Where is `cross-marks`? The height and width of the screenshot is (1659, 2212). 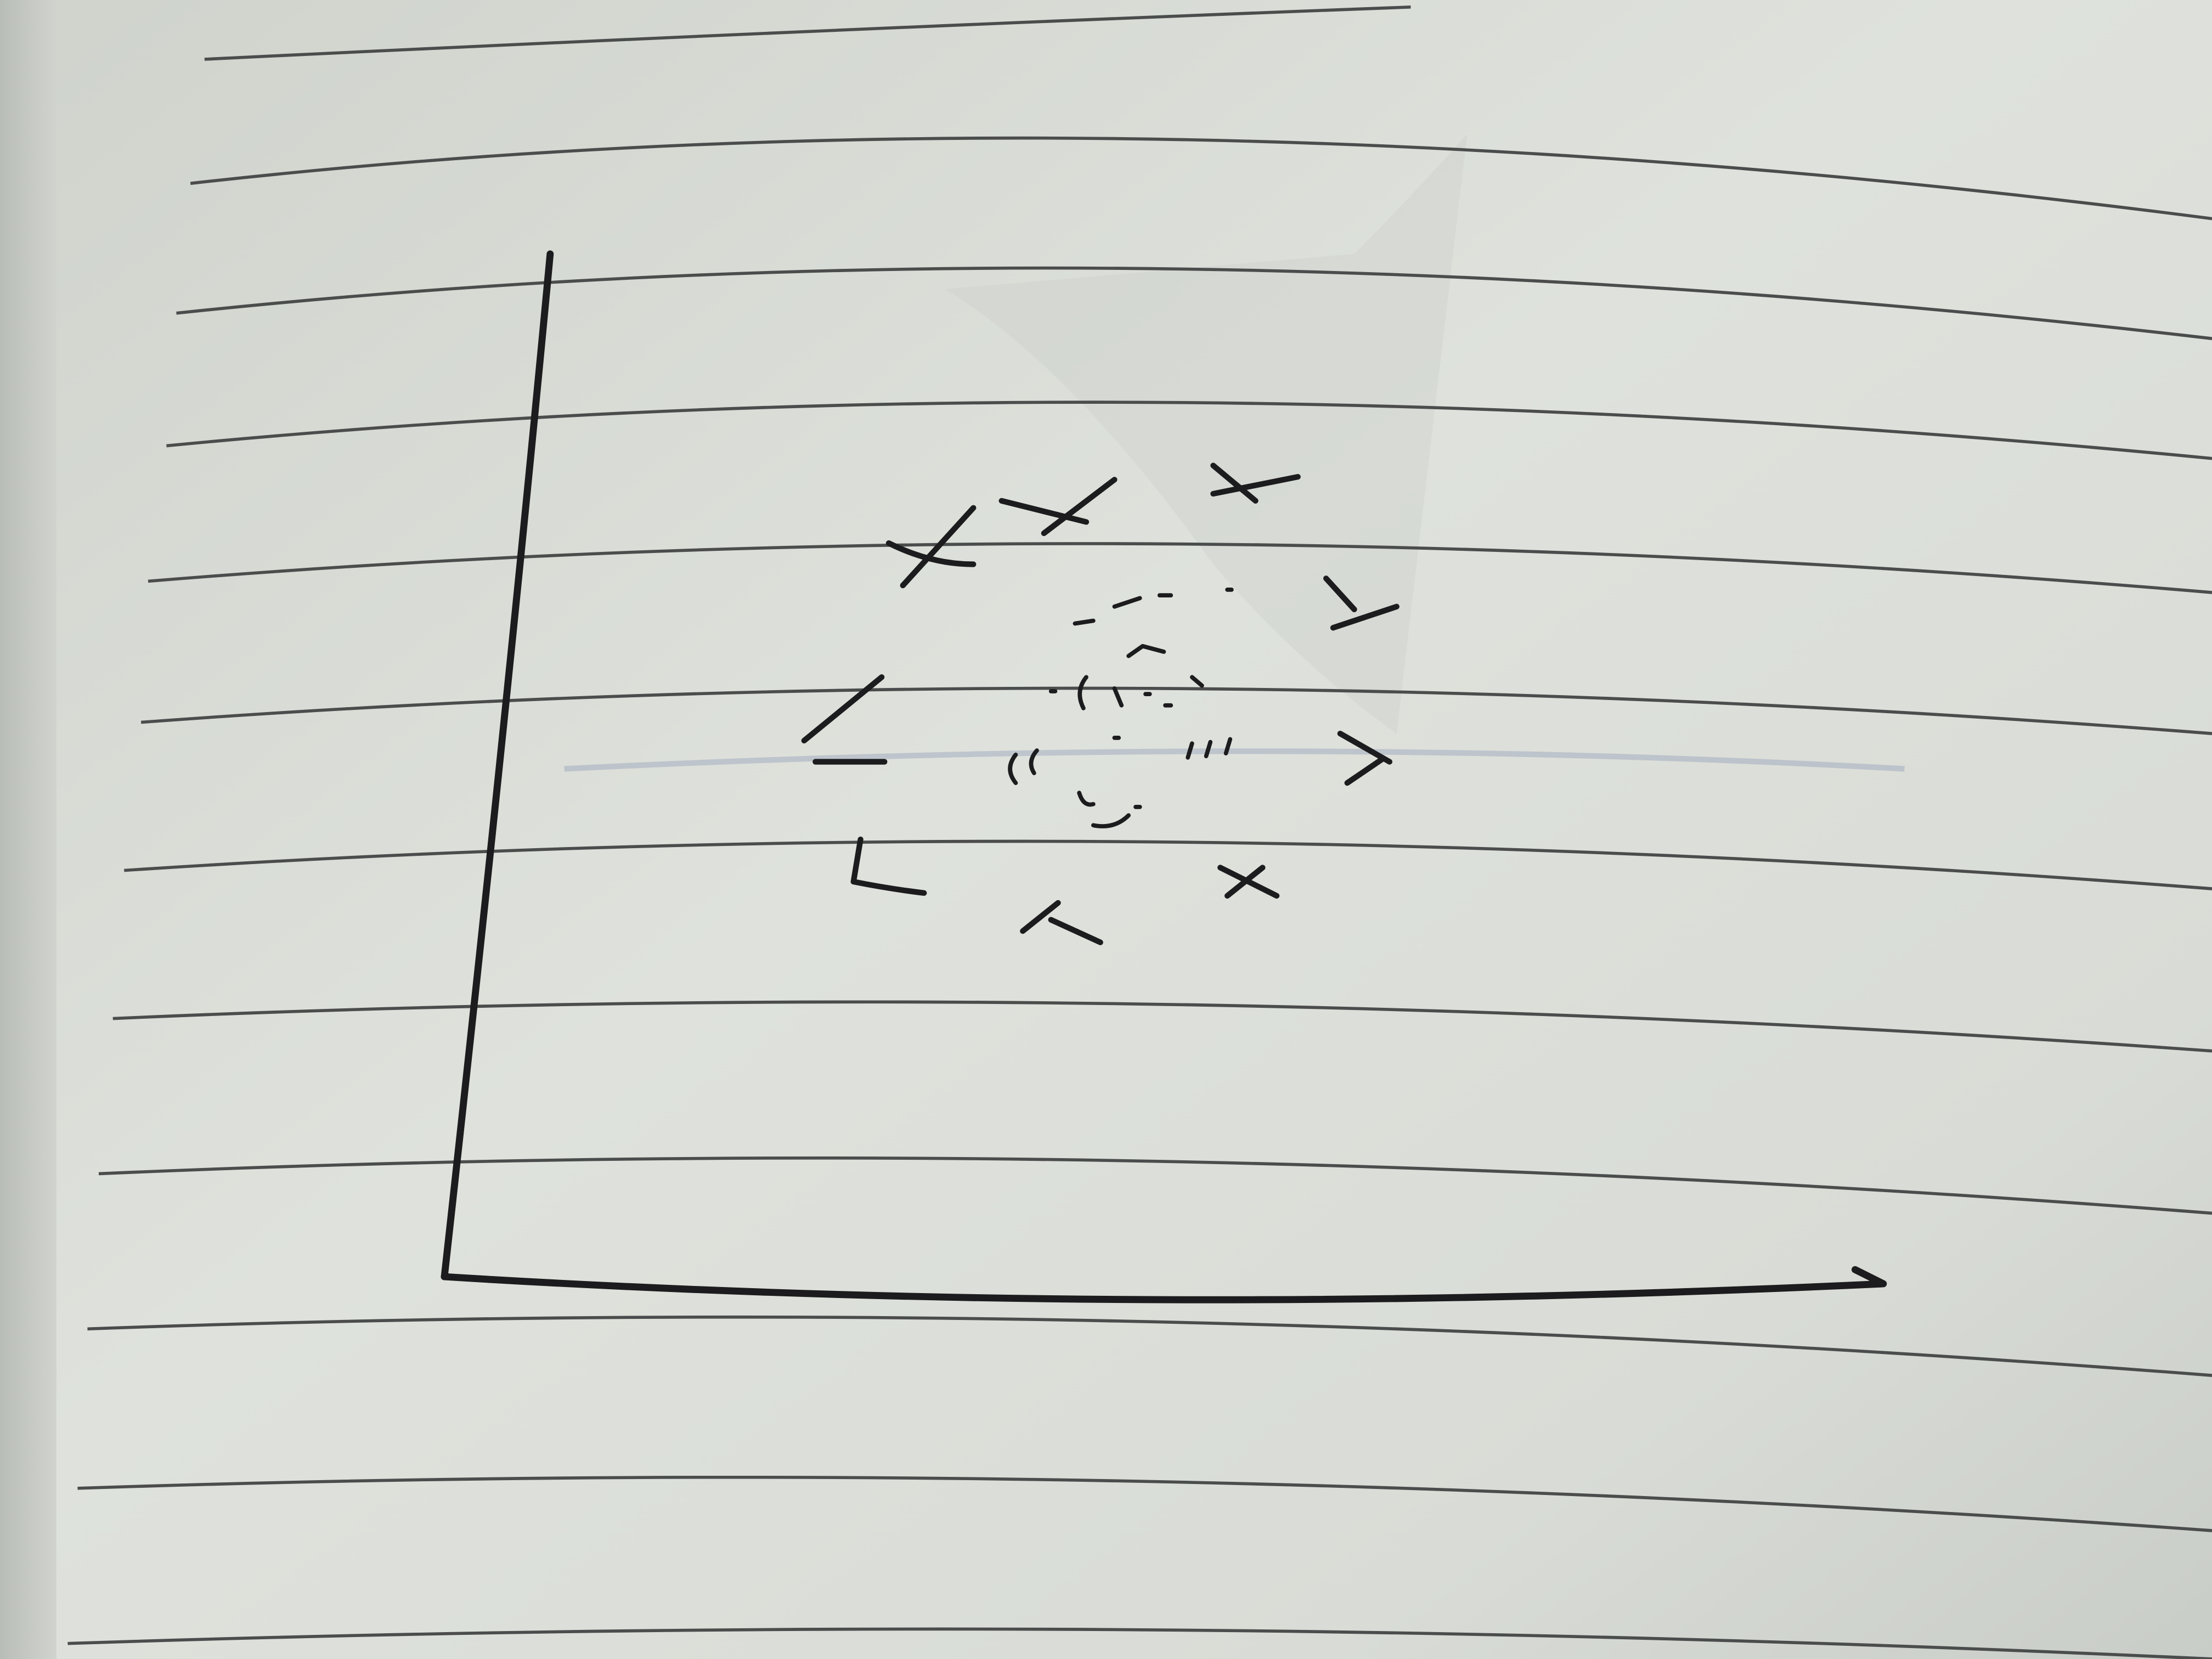 cross-marks is located at coordinates (1101, 703).